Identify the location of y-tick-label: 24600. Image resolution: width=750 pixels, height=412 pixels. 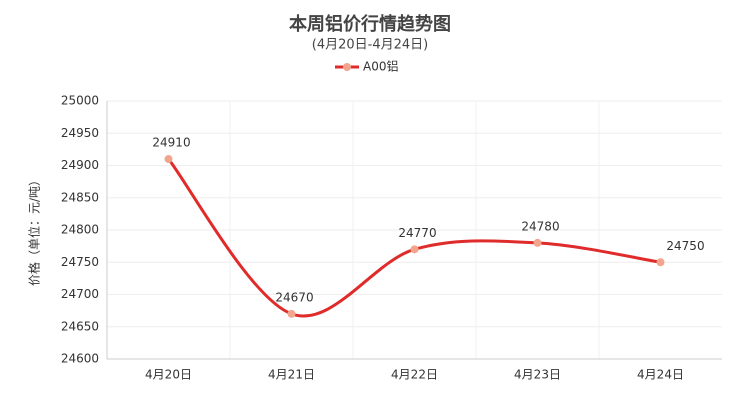
(80, 359).